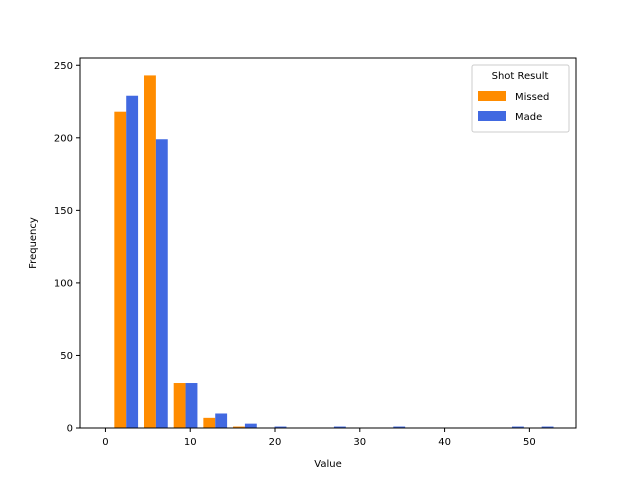  What do you see at coordinates (492, 116) in the screenshot?
I see `legend-swatch-made` at bounding box center [492, 116].